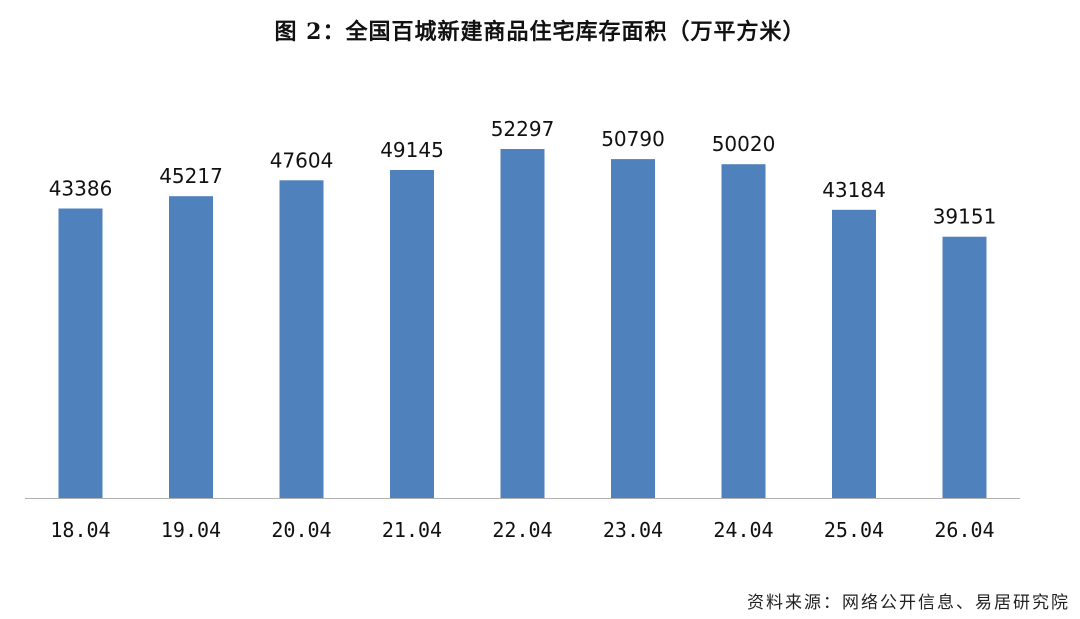 This screenshot has width=1080, height=619. Describe the element at coordinates (412, 150) in the screenshot. I see `value-label-21.04: 49145` at that location.